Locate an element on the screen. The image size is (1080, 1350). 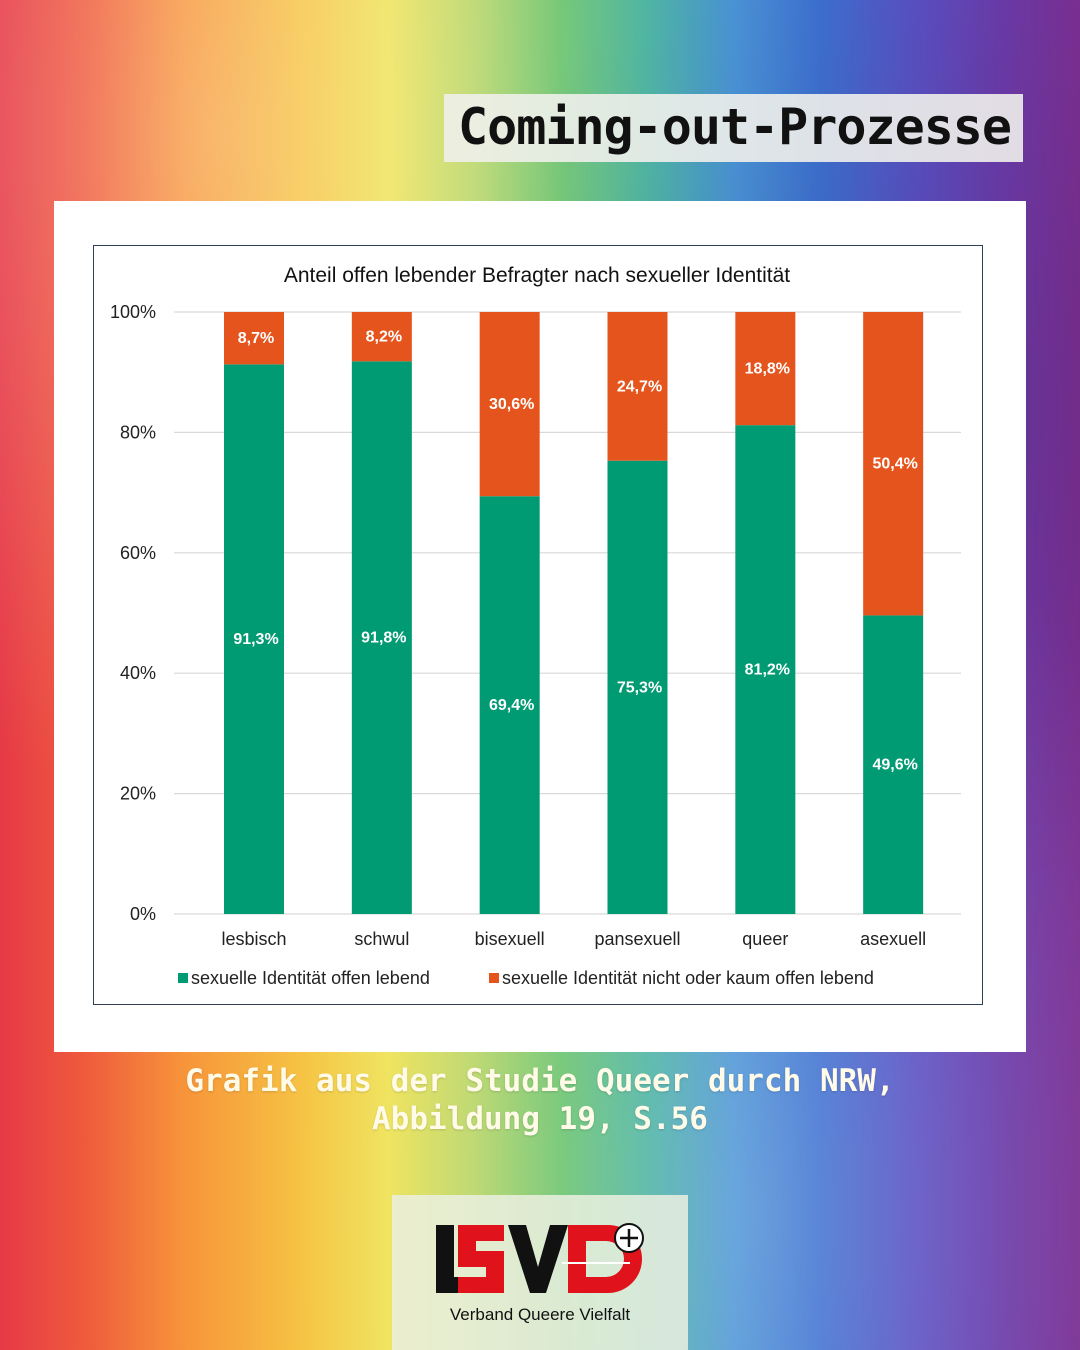
x-tick-label: lesbisch is located at coordinates (253, 939).